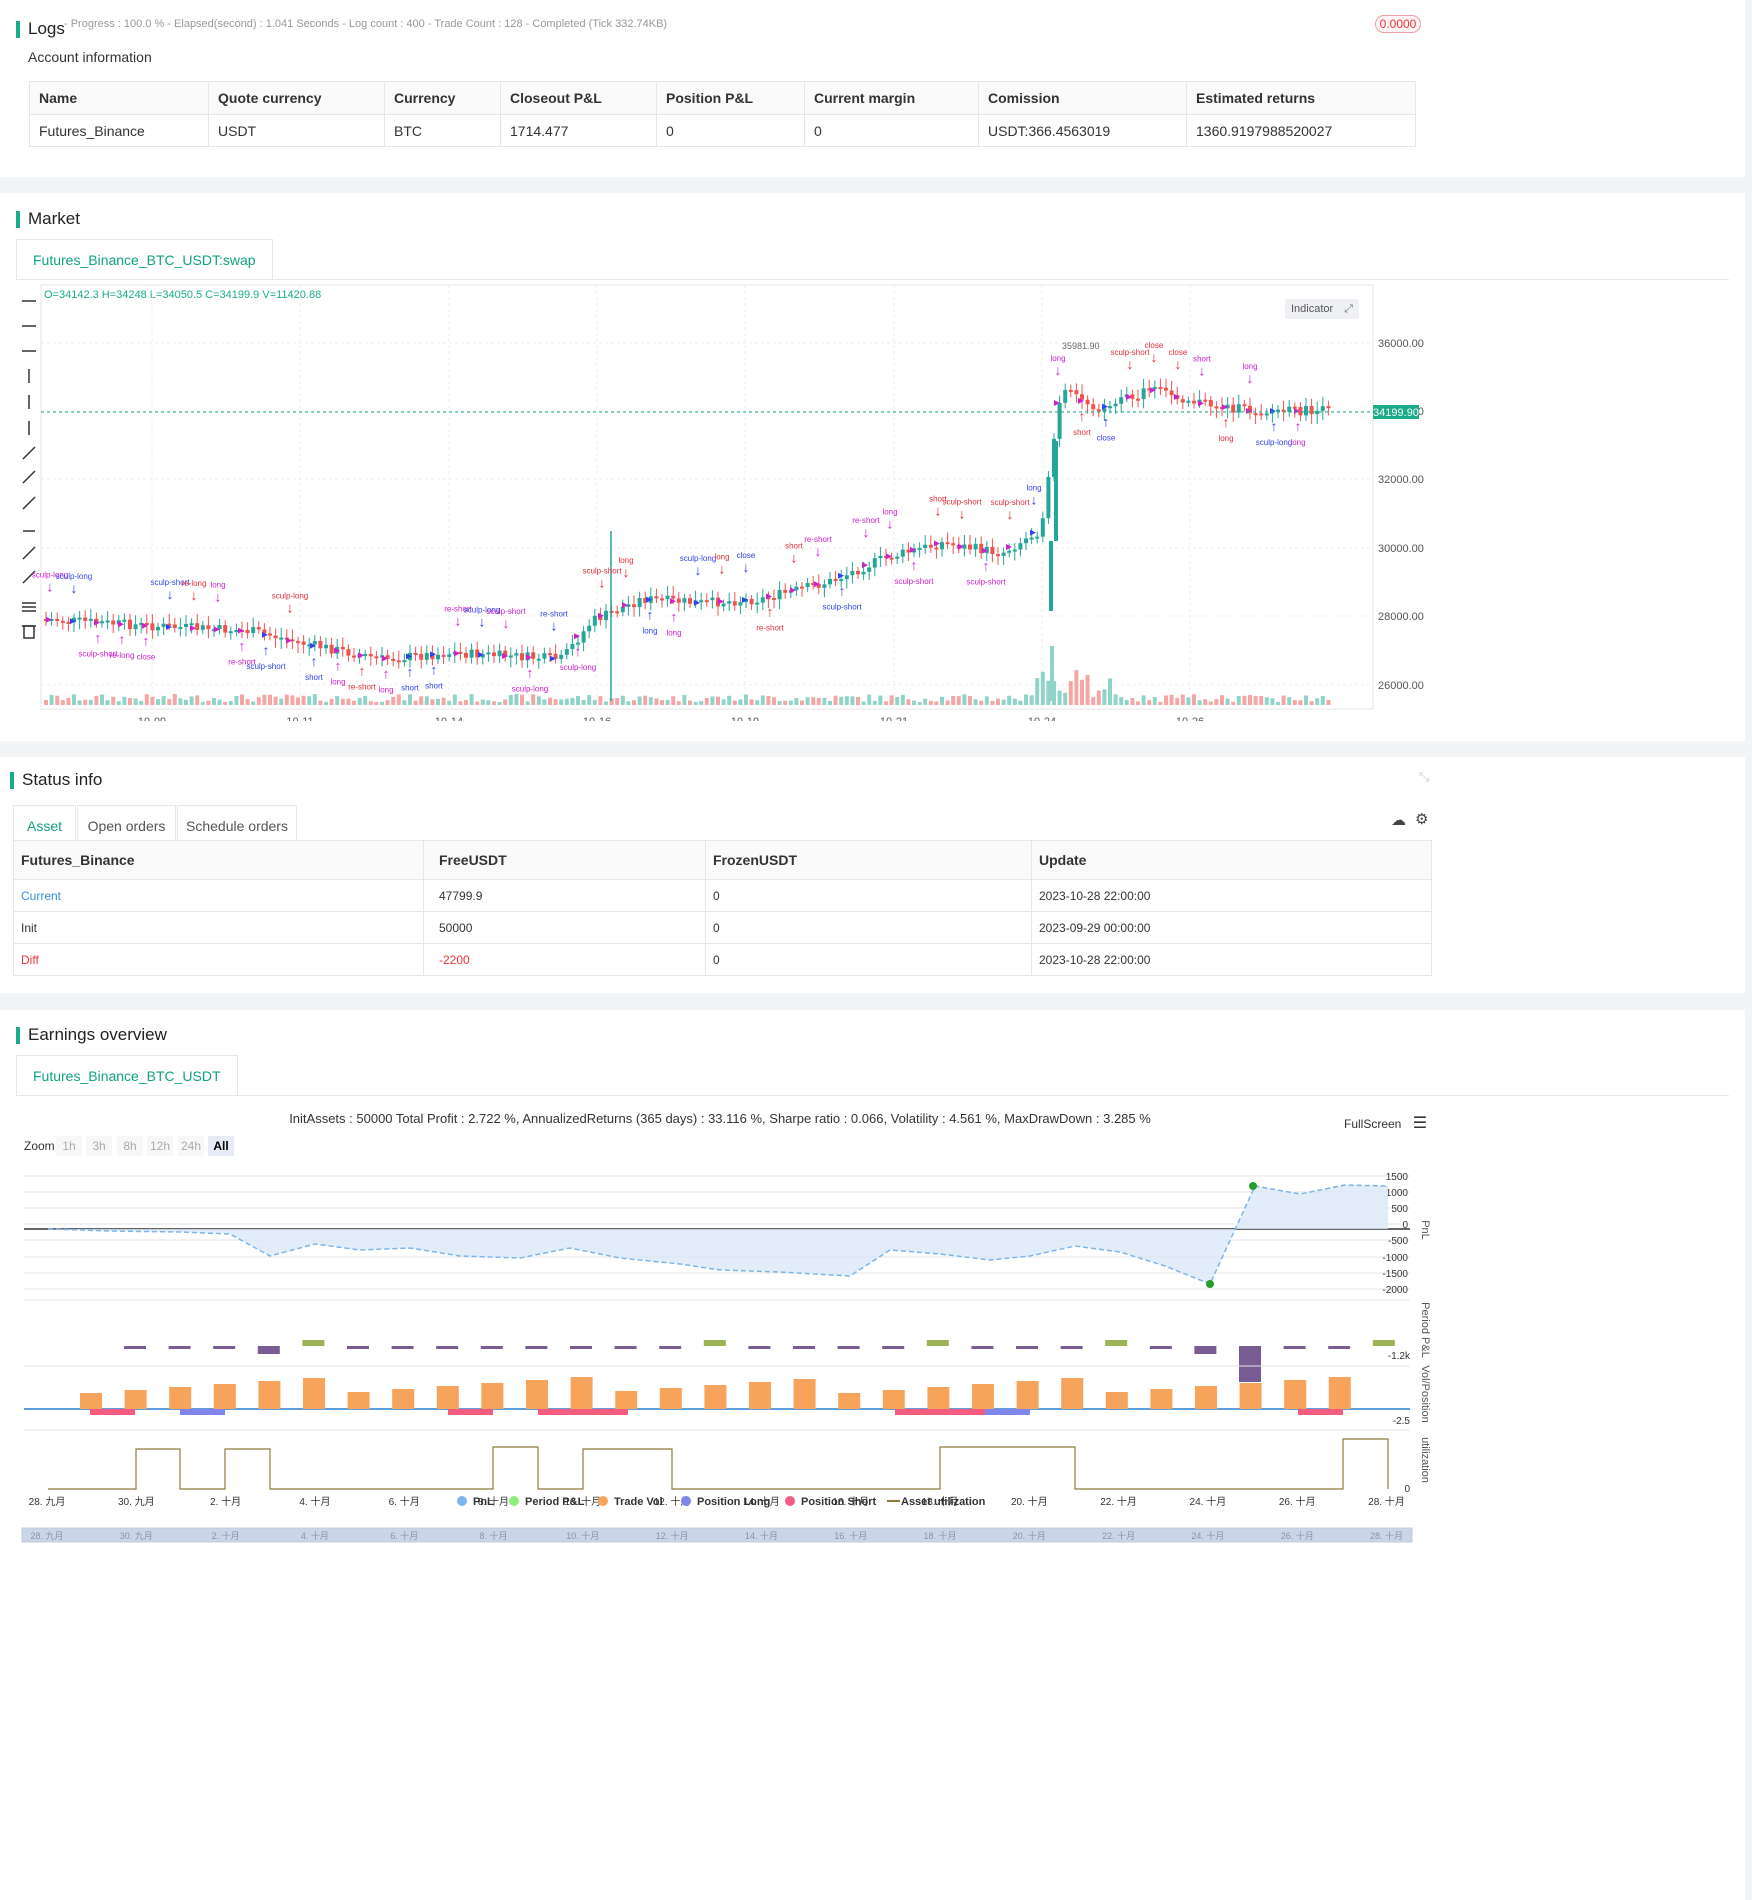 Image resolution: width=1752 pixels, height=1900 pixels. What do you see at coordinates (1422, 819) in the screenshot?
I see `gear-icon: ⚙` at bounding box center [1422, 819].